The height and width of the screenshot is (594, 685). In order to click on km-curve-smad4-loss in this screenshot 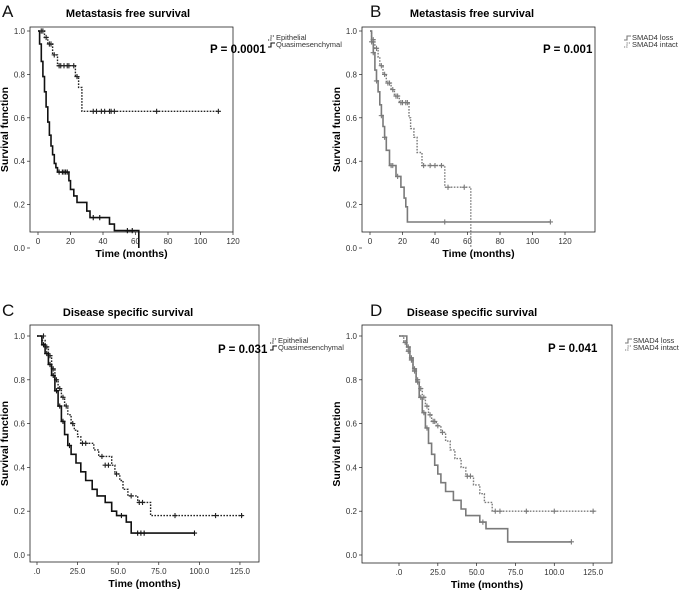, I will do `click(460, 126)`.